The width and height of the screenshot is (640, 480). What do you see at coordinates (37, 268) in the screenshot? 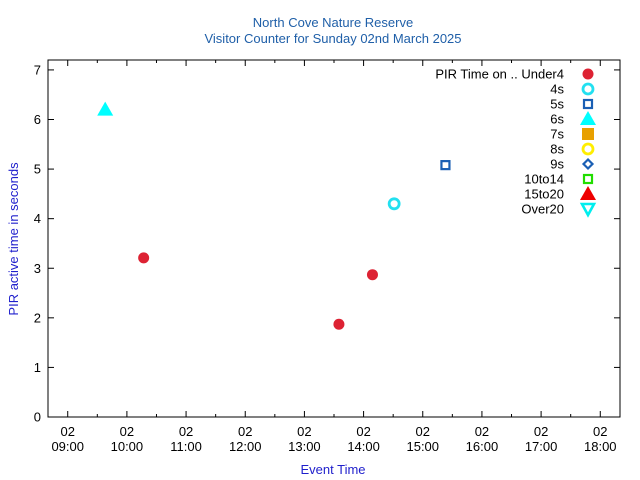
I see `y-tick-label: 3` at bounding box center [37, 268].